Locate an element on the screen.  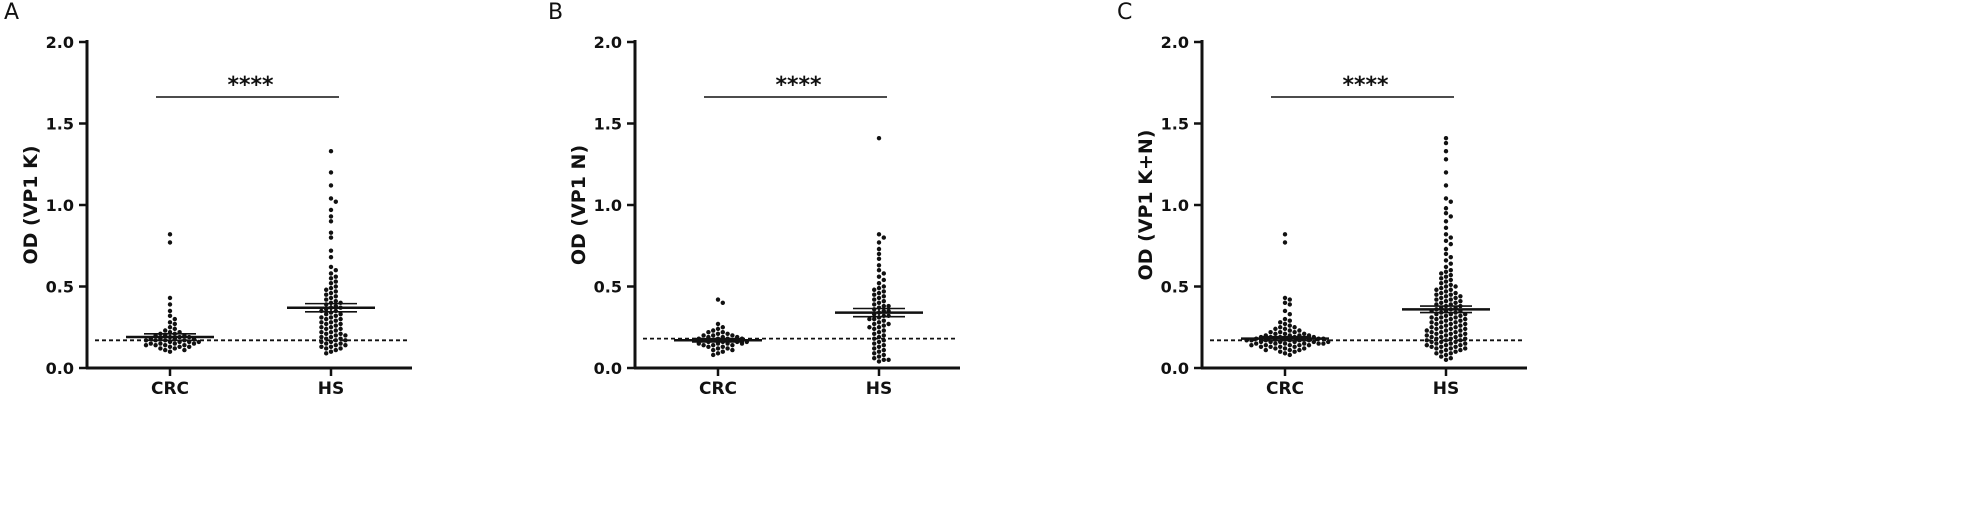
significance-label: **** is located at coordinates (250, 85).